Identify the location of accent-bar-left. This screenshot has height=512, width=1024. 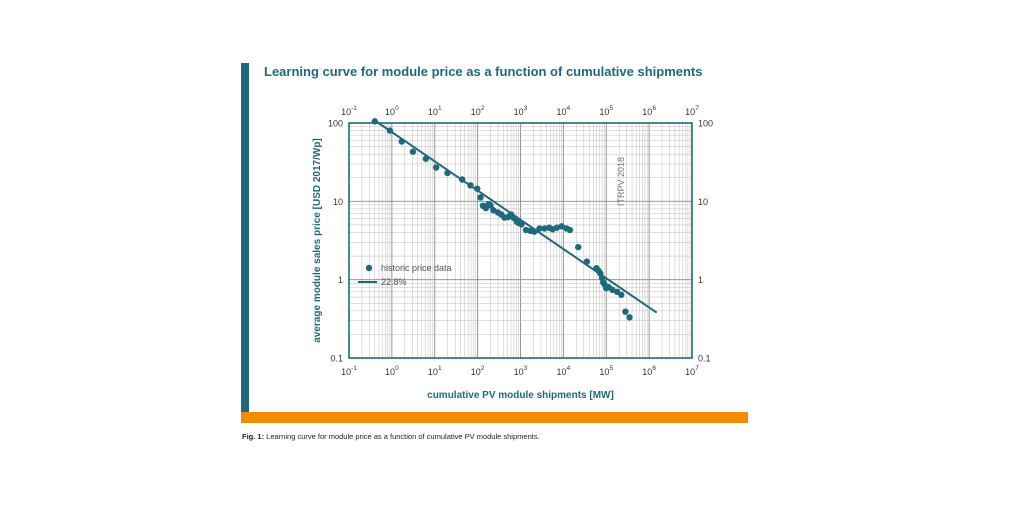
(245, 237).